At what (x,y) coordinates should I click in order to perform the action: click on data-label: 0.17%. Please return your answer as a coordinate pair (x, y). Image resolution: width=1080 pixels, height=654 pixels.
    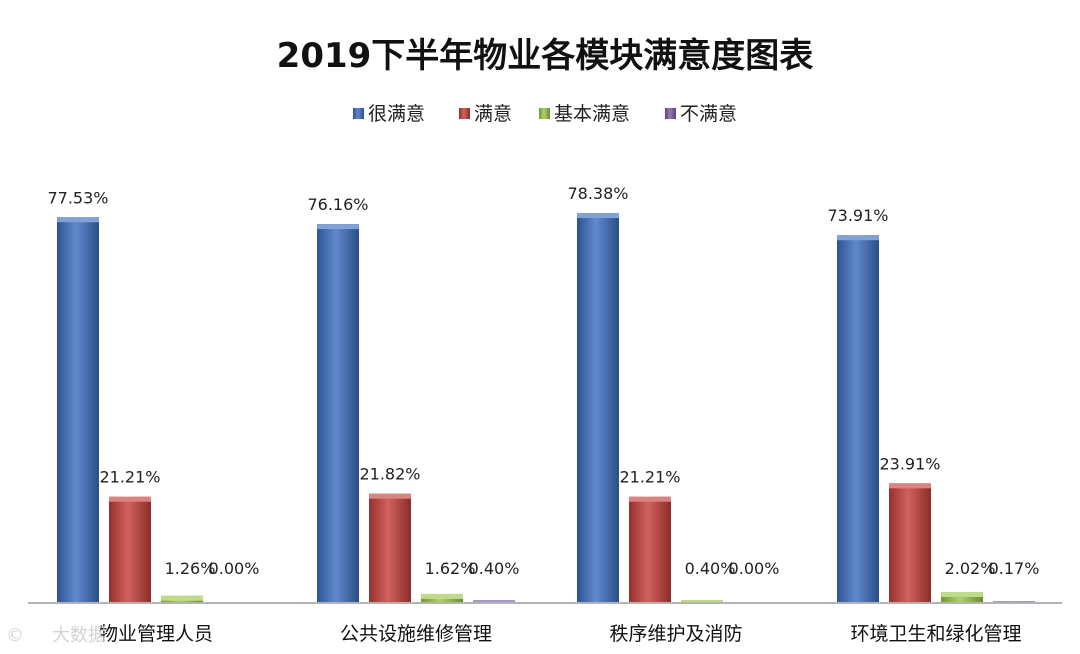
    Looking at the image, I should click on (1014, 568).